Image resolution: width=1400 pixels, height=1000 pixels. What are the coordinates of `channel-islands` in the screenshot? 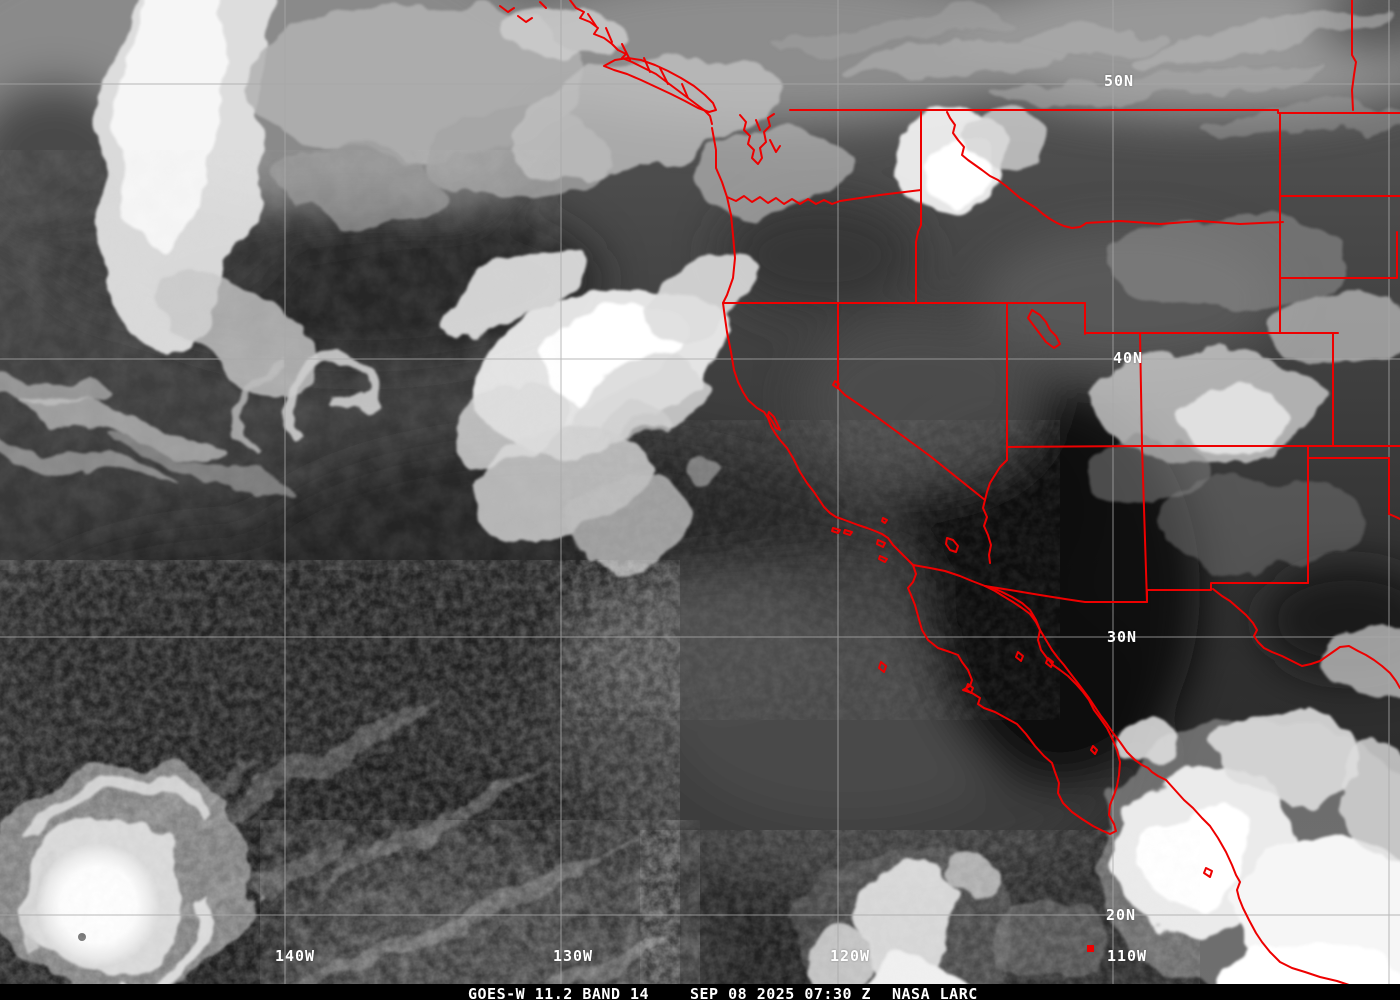 It's located at (859, 545).